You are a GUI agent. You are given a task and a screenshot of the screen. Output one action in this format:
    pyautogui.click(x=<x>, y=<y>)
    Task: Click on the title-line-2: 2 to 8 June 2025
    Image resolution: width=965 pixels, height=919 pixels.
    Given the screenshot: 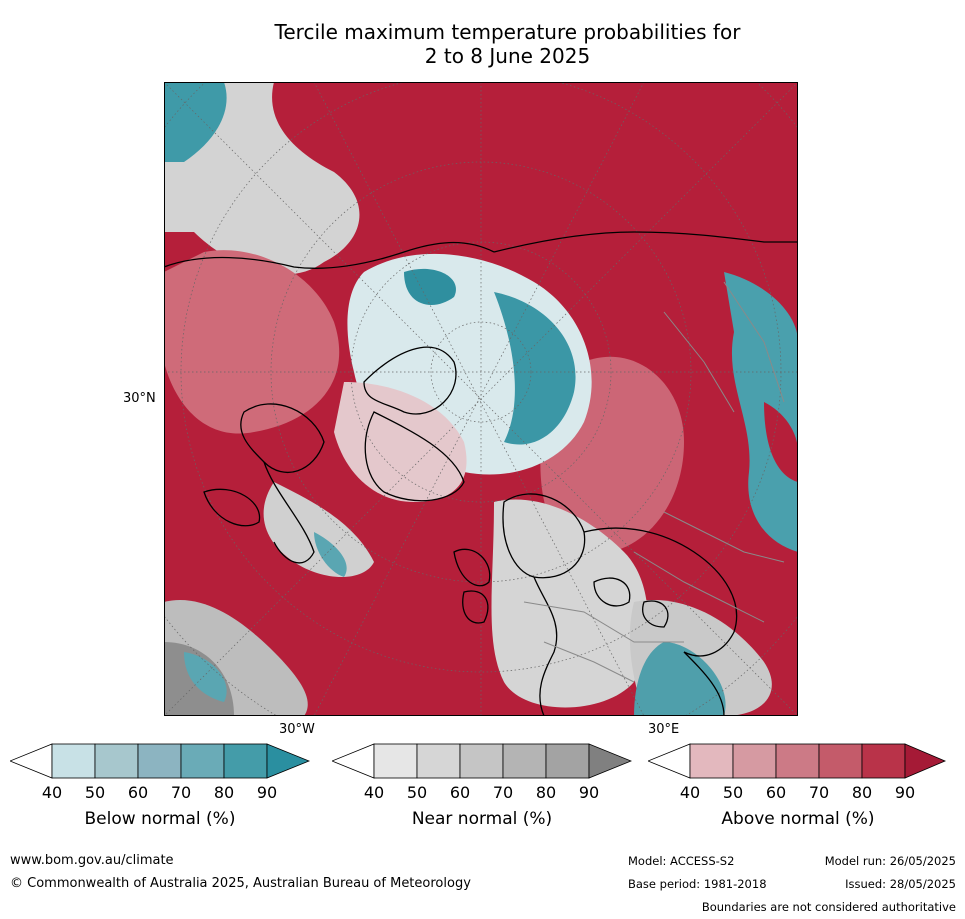 What is the action you would take?
    pyautogui.click(x=507, y=56)
    